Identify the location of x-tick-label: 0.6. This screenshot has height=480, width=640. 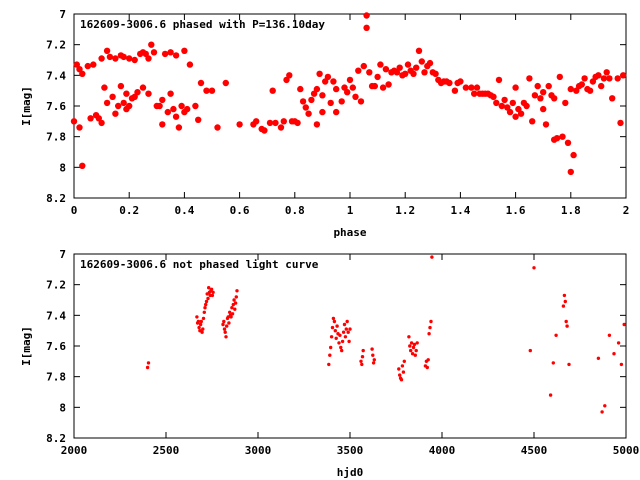
(240, 210).